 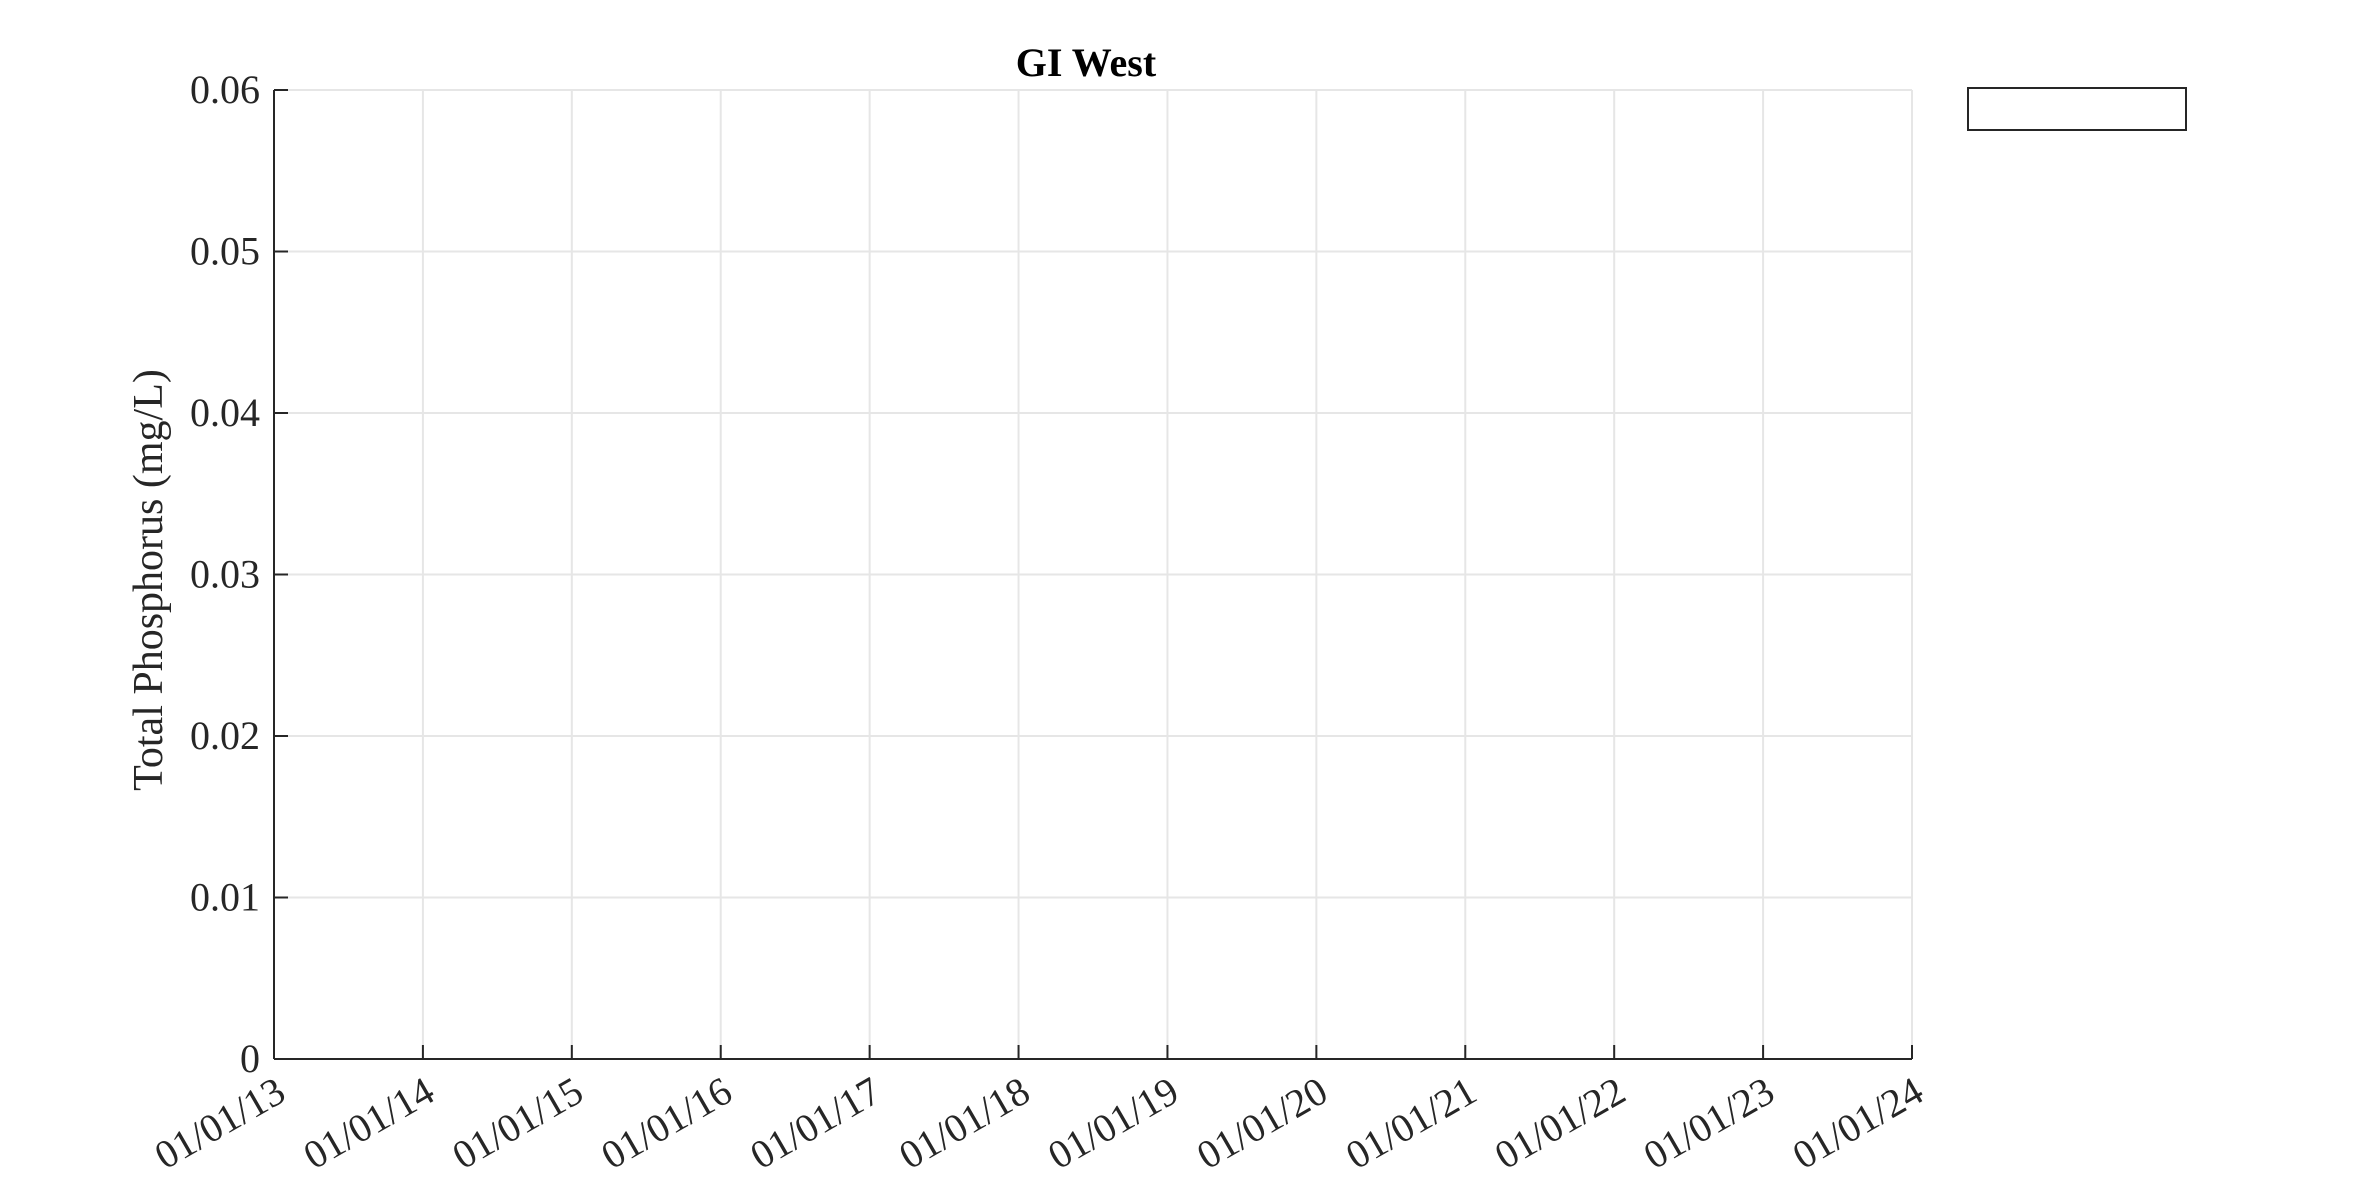 What do you see at coordinates (1858, 1123) in the screenshot?
I see `x-tick-label: 01/01/24` at bounding box center [1858, 1123].